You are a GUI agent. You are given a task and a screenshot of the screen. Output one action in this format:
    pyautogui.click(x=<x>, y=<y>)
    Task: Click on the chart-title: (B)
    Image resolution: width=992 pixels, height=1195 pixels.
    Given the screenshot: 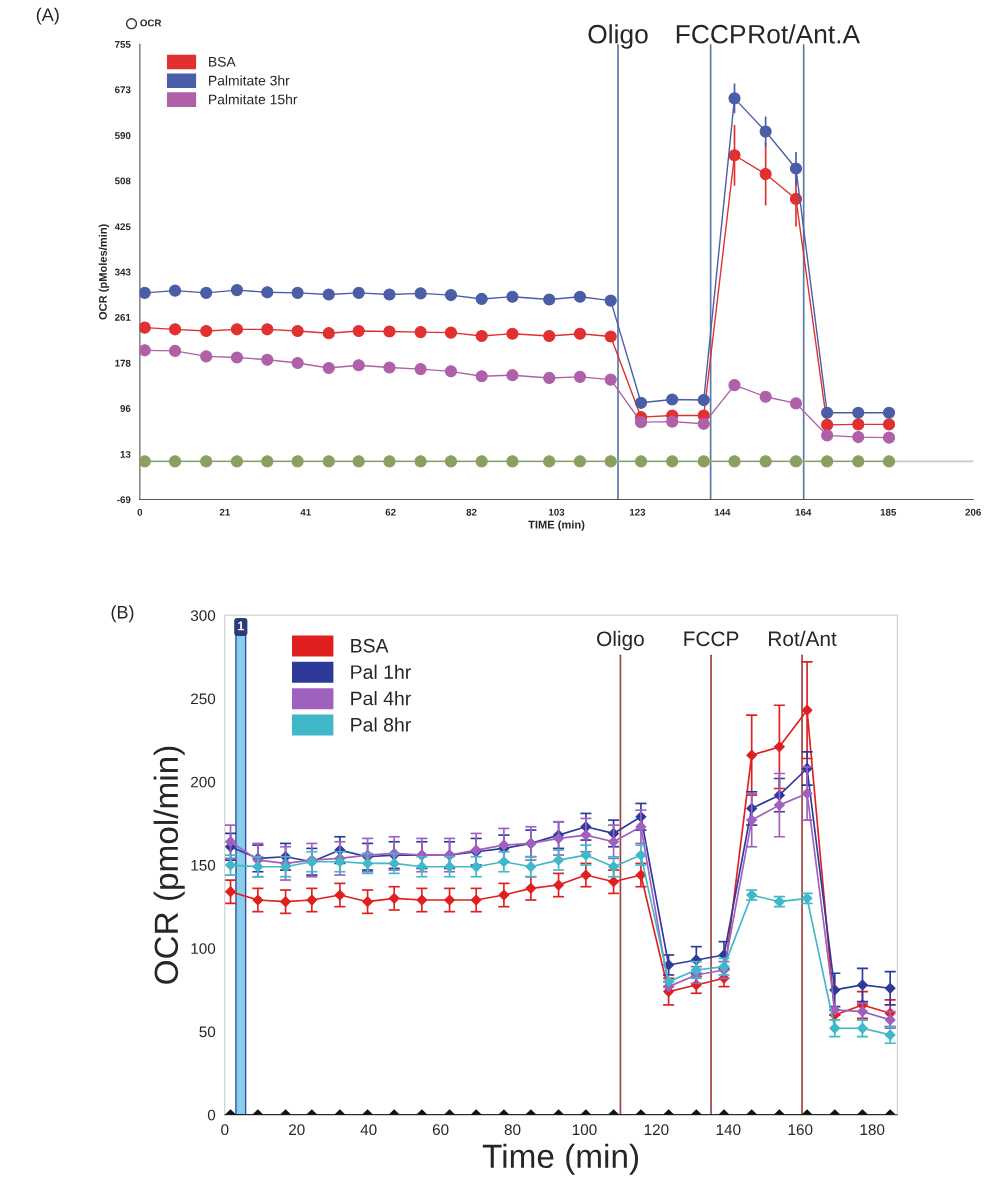 What is the action you would take?
    pyautogui.click(x=122, y=614)
    